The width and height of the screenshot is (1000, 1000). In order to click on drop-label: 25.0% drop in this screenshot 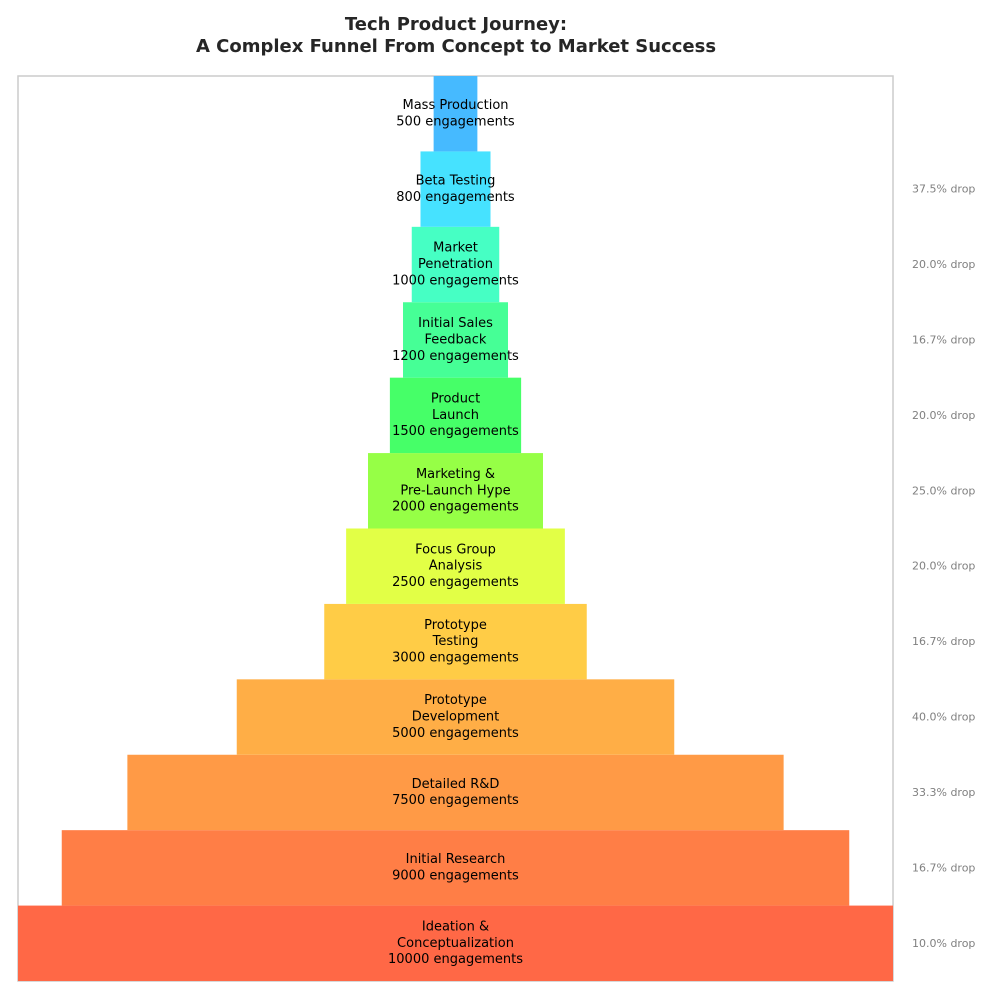, I will do `click(943, 490)`.